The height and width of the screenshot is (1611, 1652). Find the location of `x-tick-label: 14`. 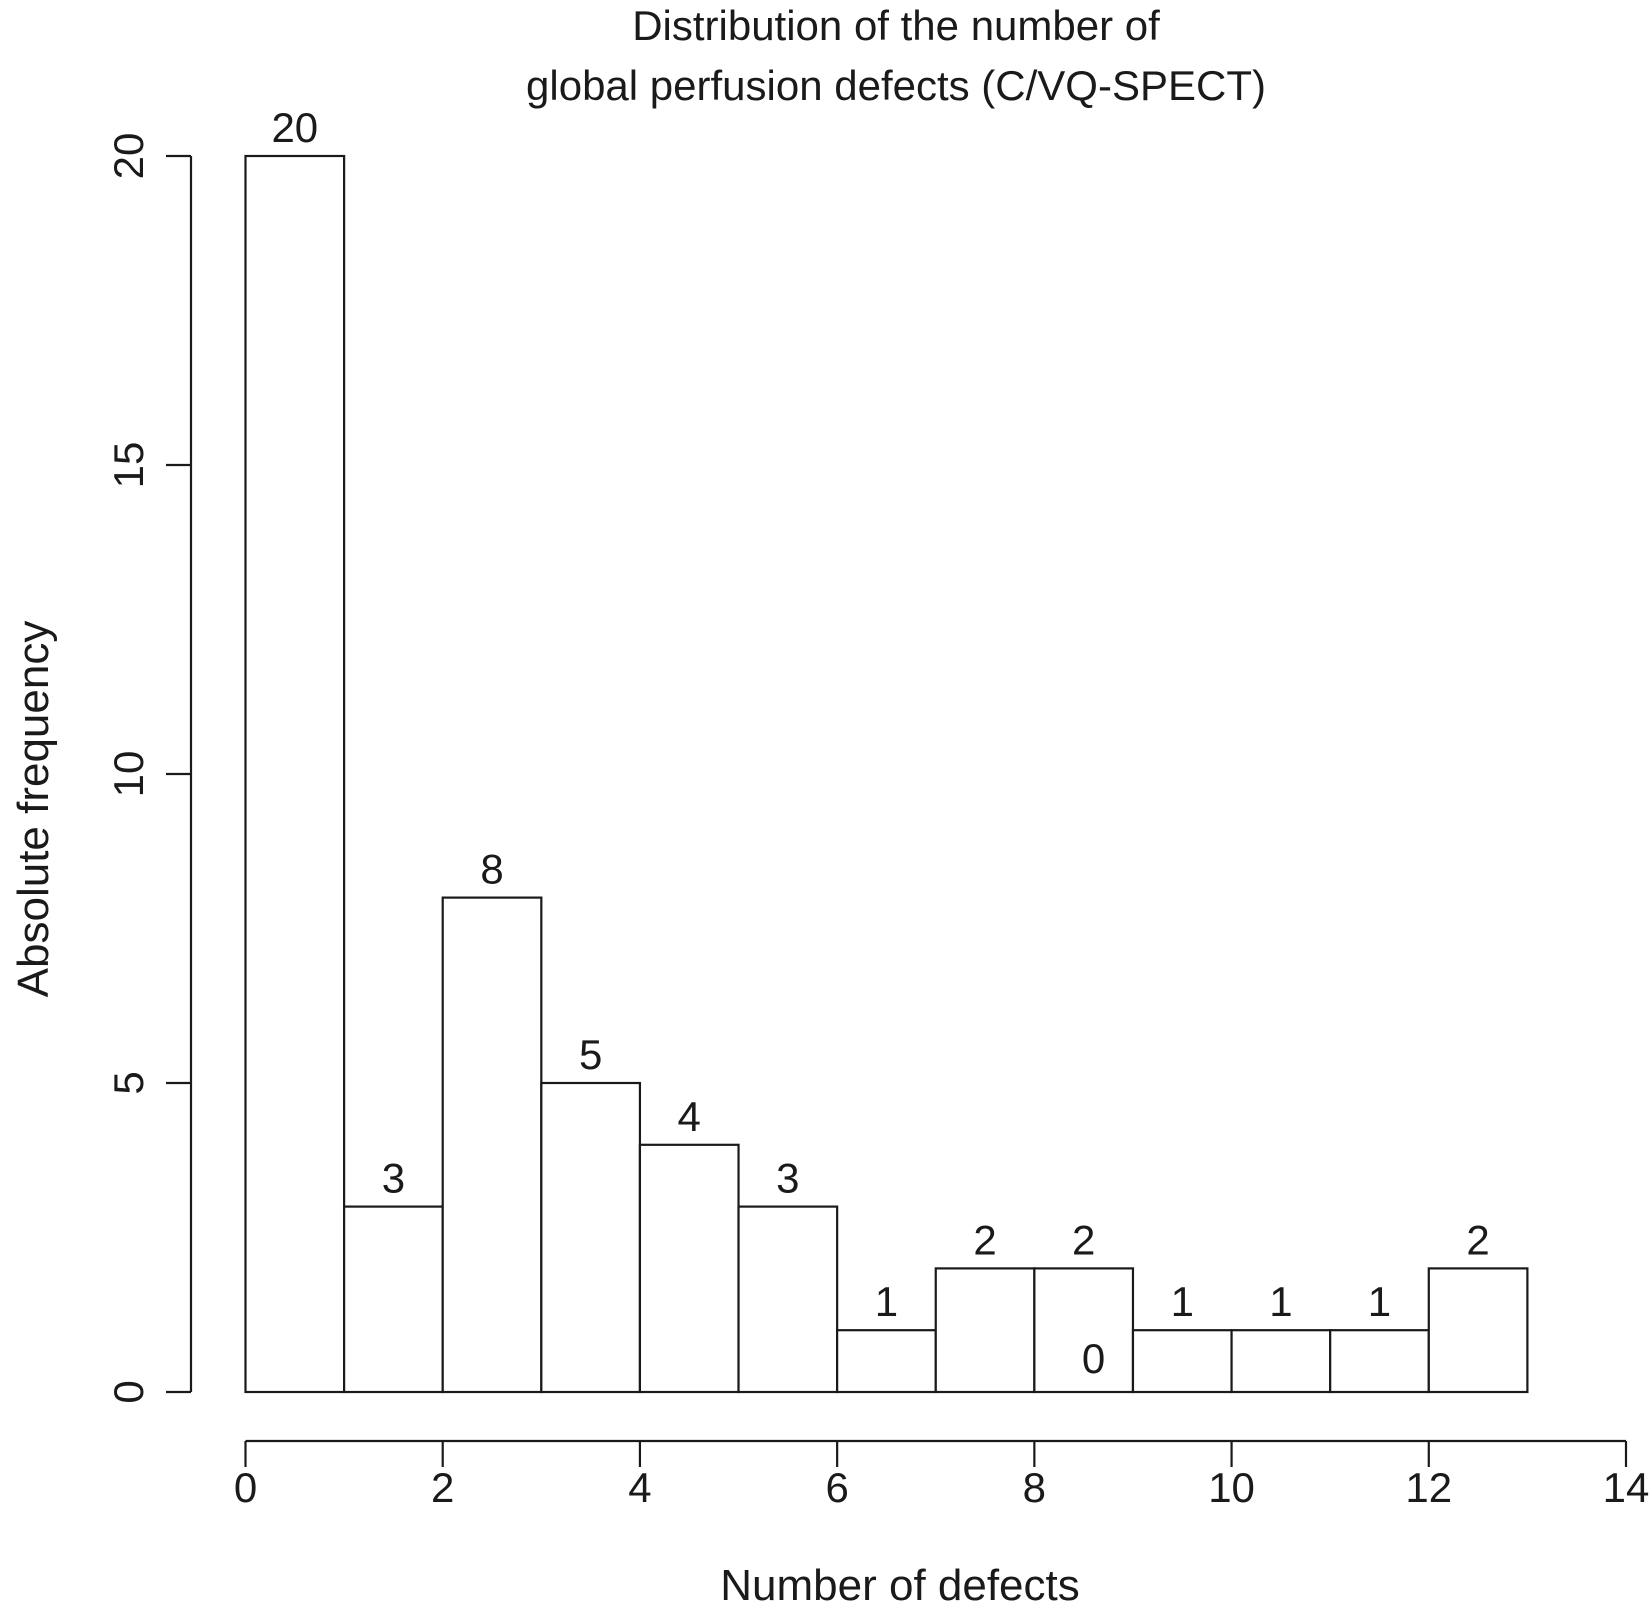

x-tick-label: 14 is located at coordinates (1626, 1487).